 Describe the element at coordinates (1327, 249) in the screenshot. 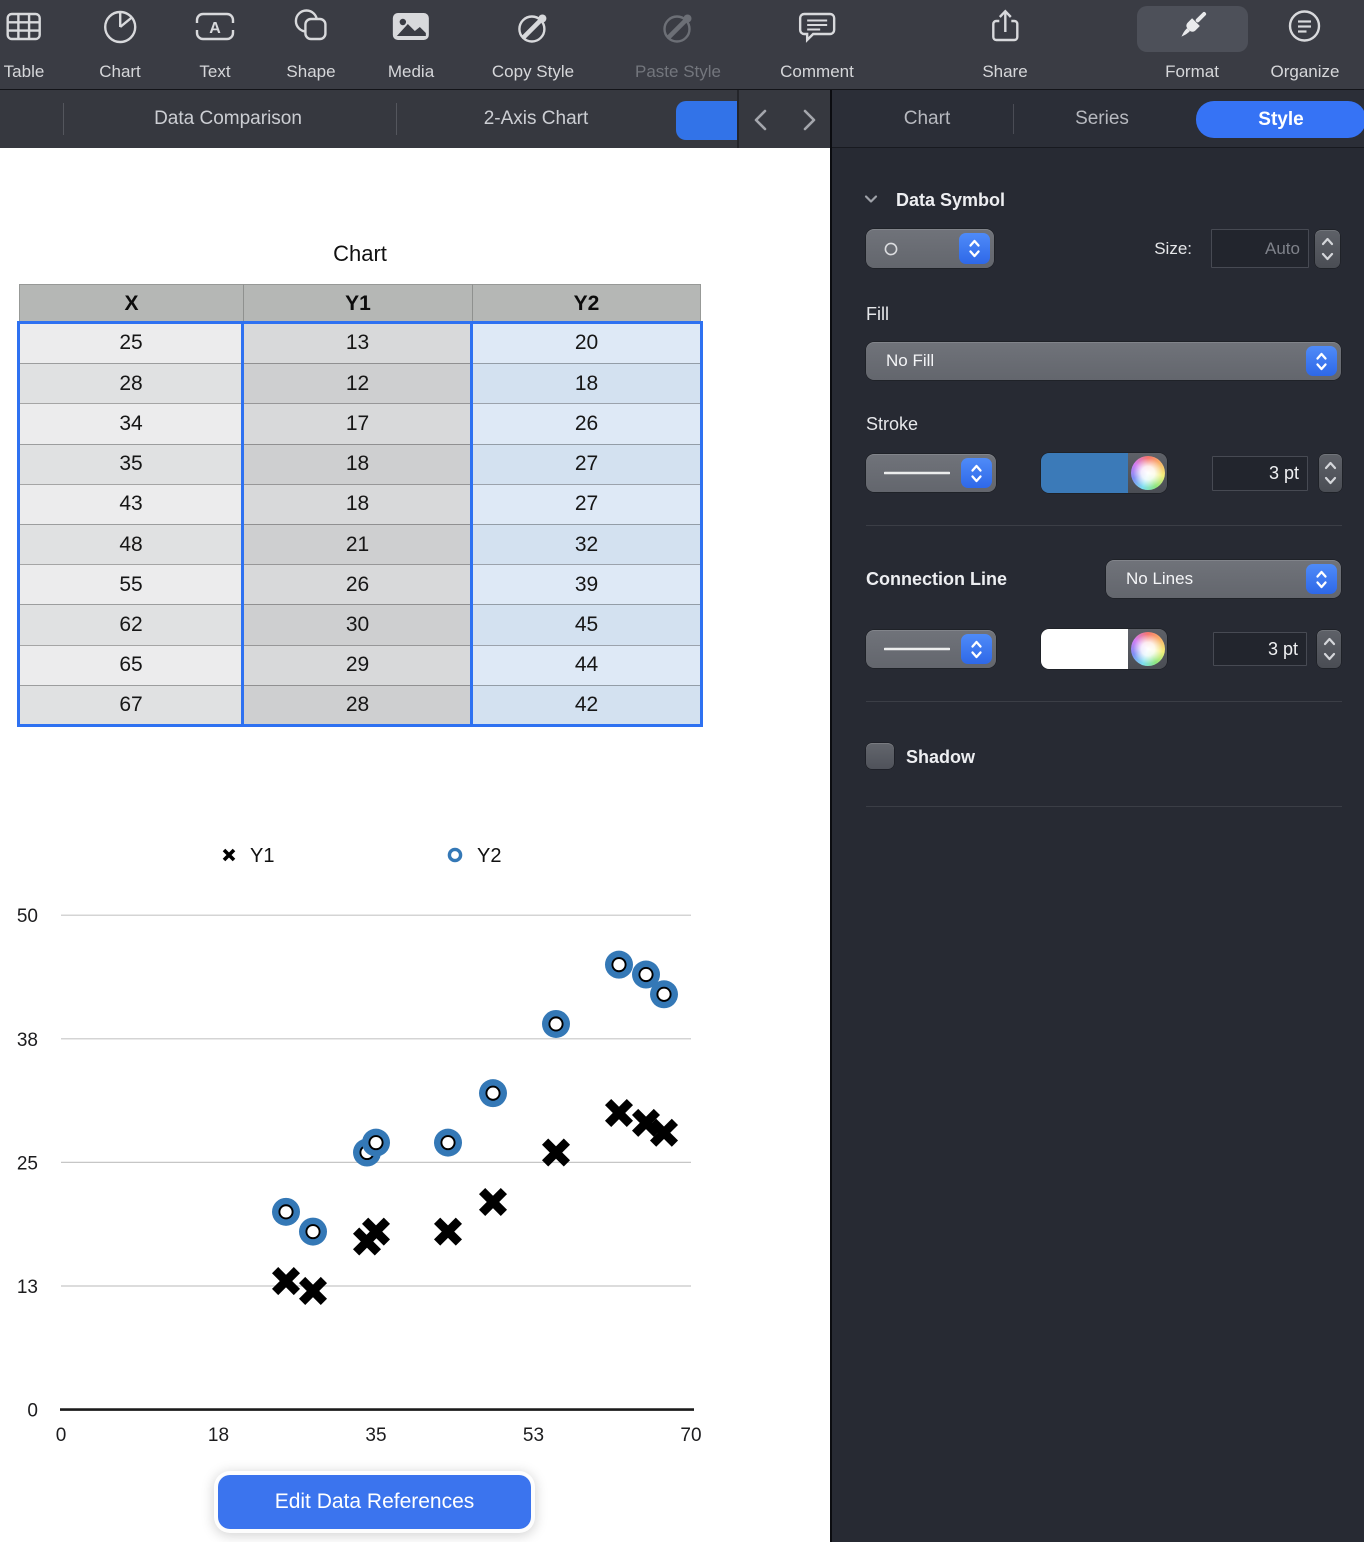

I see `size-stepper` at that location.